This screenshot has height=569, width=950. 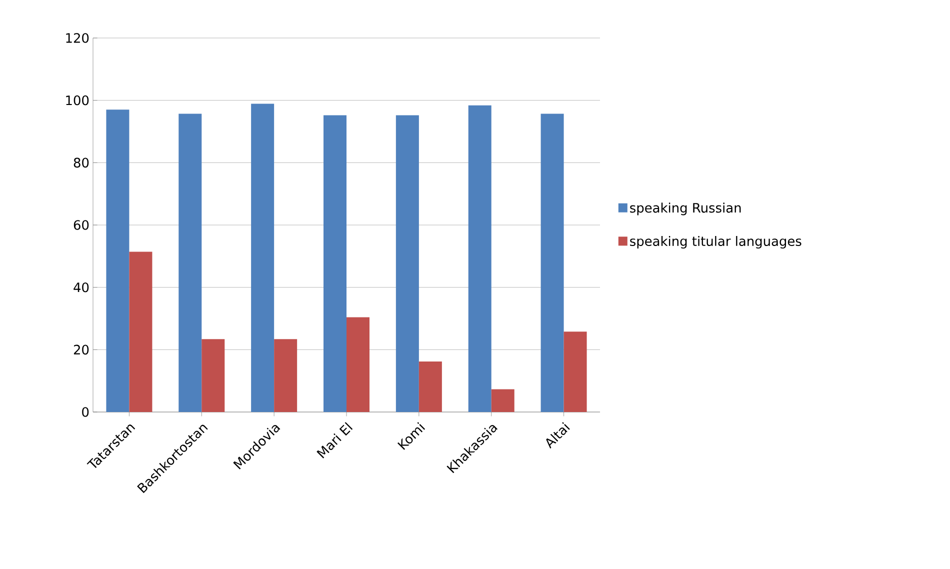 What do you see at coordinates (716, 242) in the screenshot?
I see `legend-label: speaking titular languages` at bounding box center [716, 242].